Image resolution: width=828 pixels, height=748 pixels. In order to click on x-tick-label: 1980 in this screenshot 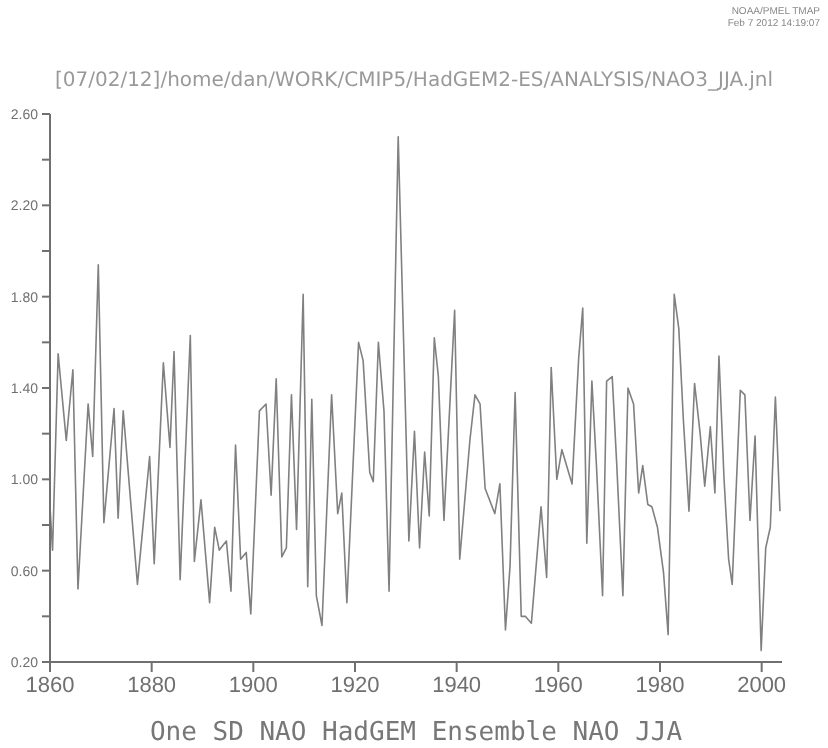, I will do `click(660, 685)`.